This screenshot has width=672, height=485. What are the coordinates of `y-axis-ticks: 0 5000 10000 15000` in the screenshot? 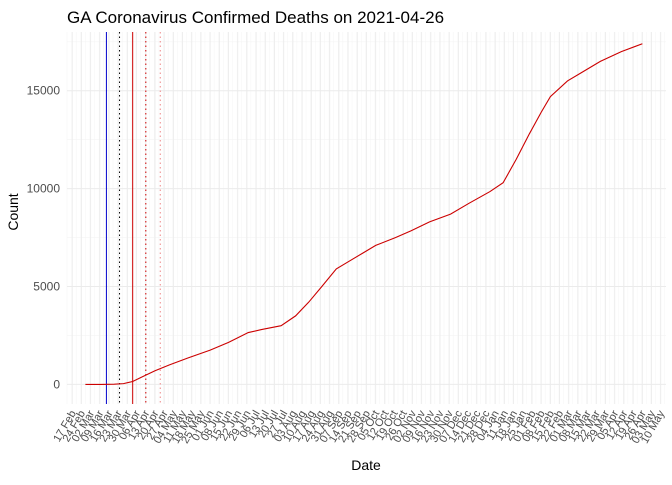 It's located at (44, 238).